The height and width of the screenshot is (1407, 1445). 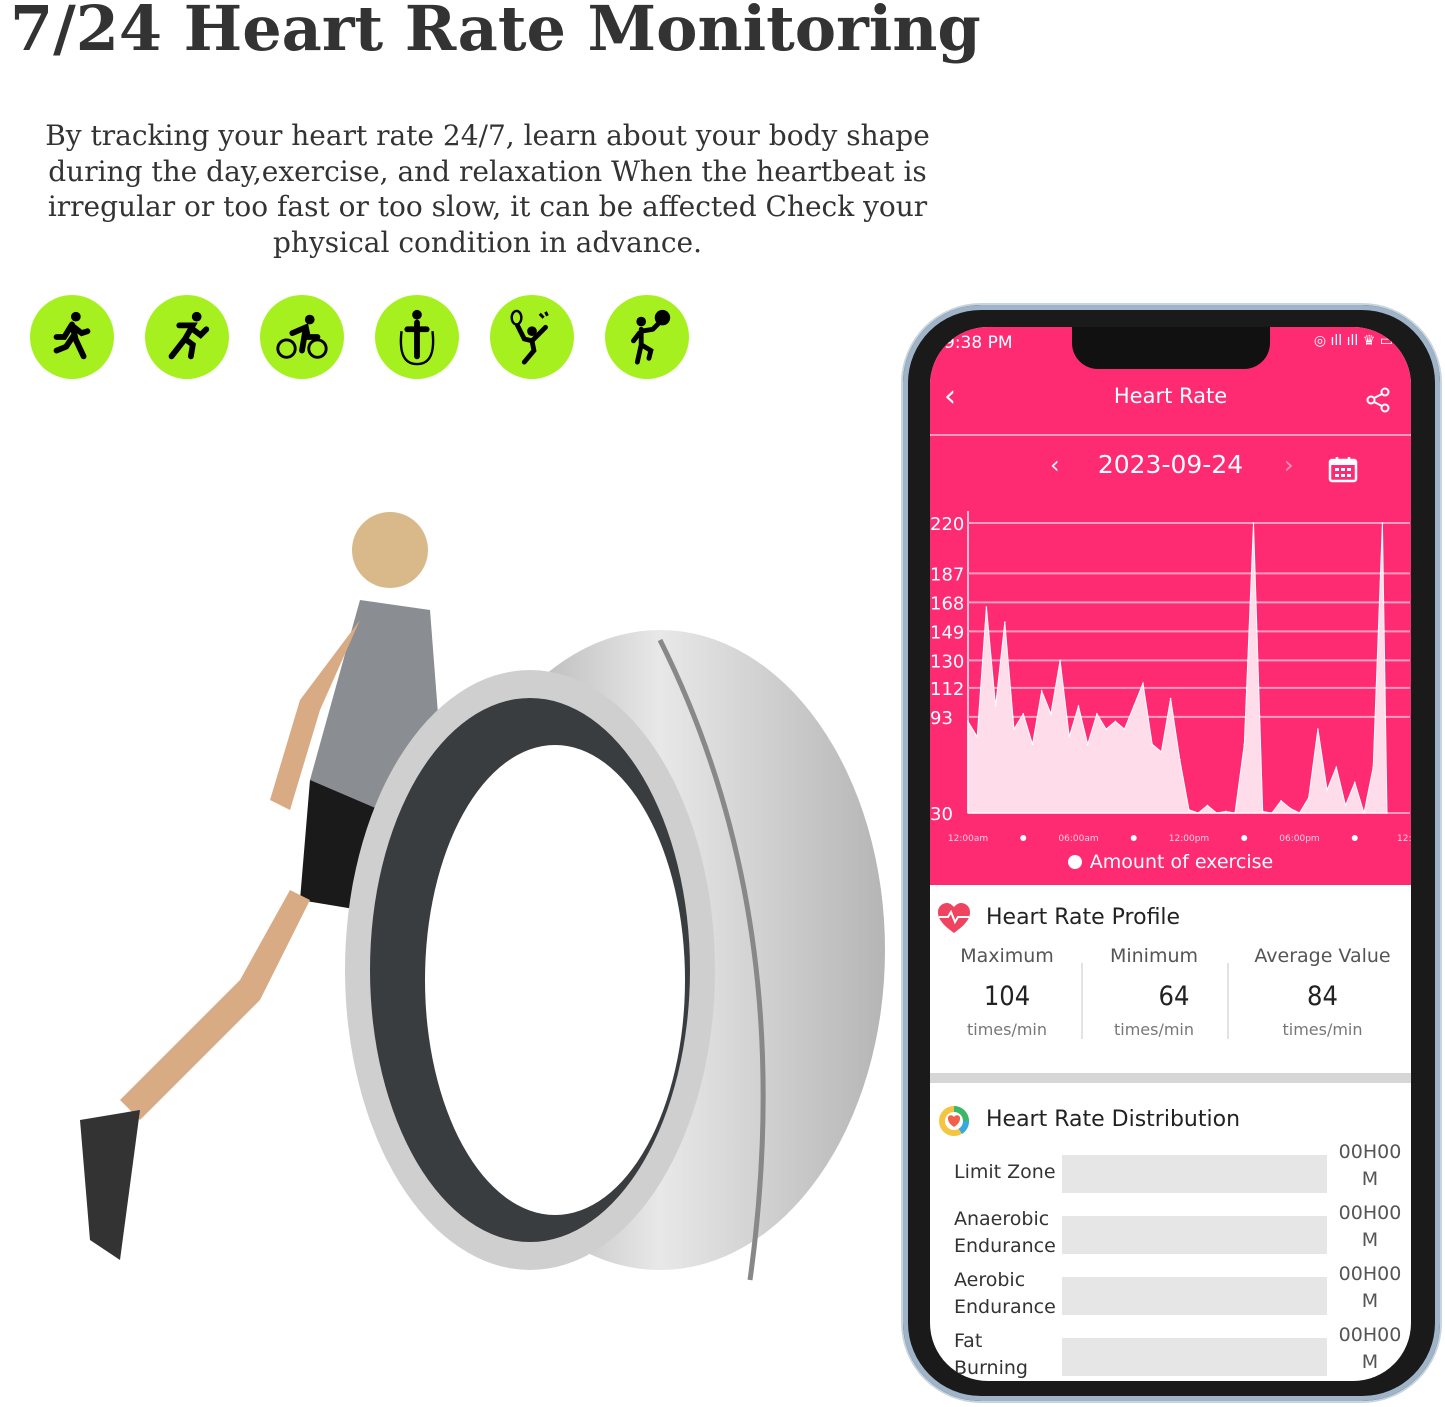 What do you see at coordinates (947, 524) in the screenshot?
I see `y-tick-label: 220` at bounding box center [947, 524].